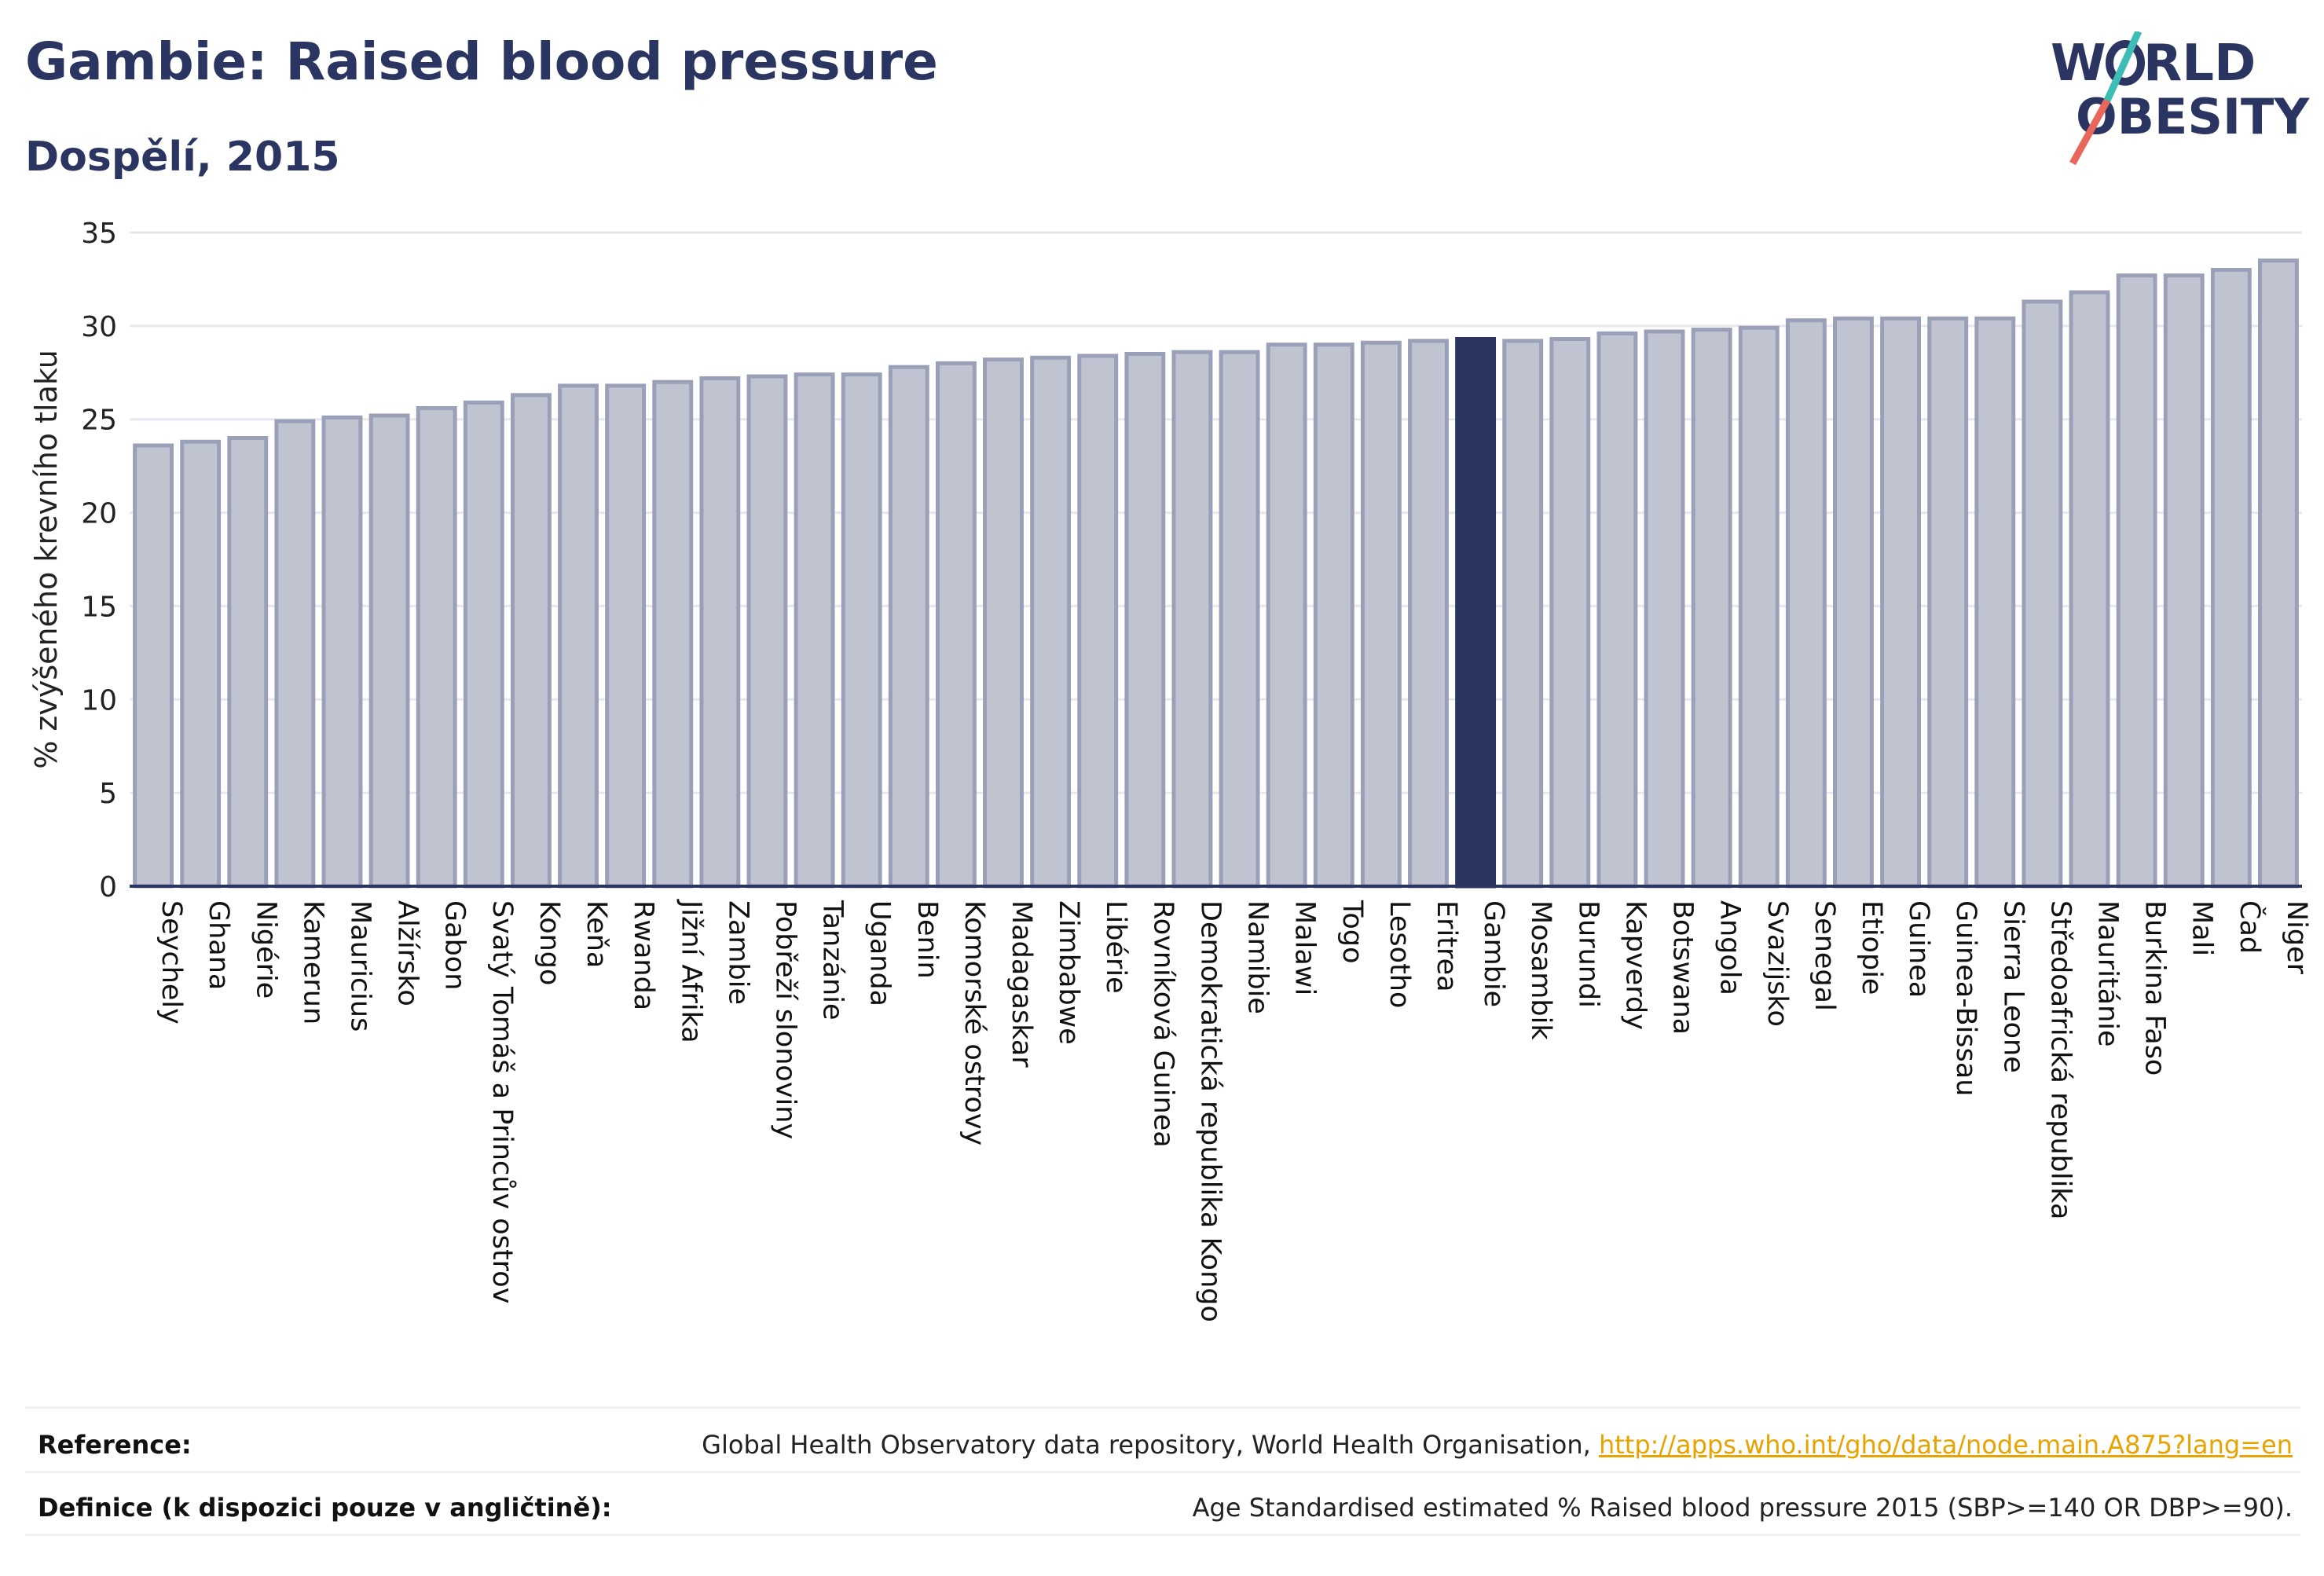 The height and width of the screenshot is (1576, 2324). What do you see at coordinates (2060, 1059) in the screenshot?
I see `x-tick-label: Středoafrická republika` at bounding box center [2060, 1059].